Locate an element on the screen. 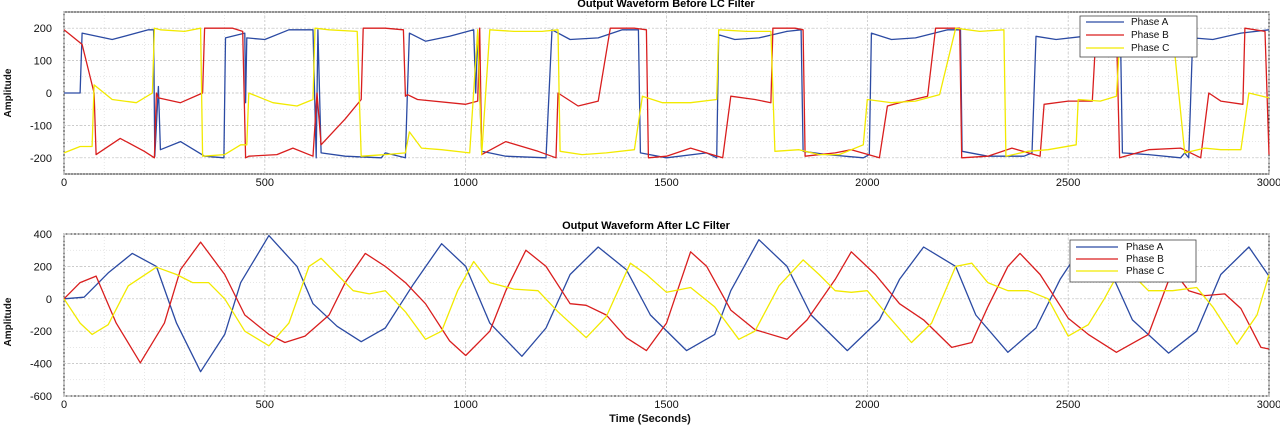 The width and height of the screenshot is (1280, 425). x-axis-label: Time (Seconds) is located at coordinates (650, 419).